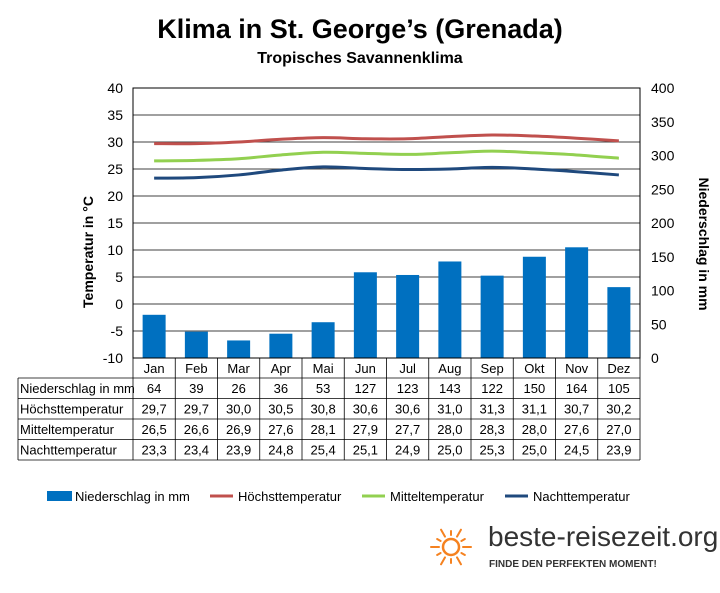 The height and width of the screenshot is (593, 720). I want to click on category-label: Okt, so click(534, 368).